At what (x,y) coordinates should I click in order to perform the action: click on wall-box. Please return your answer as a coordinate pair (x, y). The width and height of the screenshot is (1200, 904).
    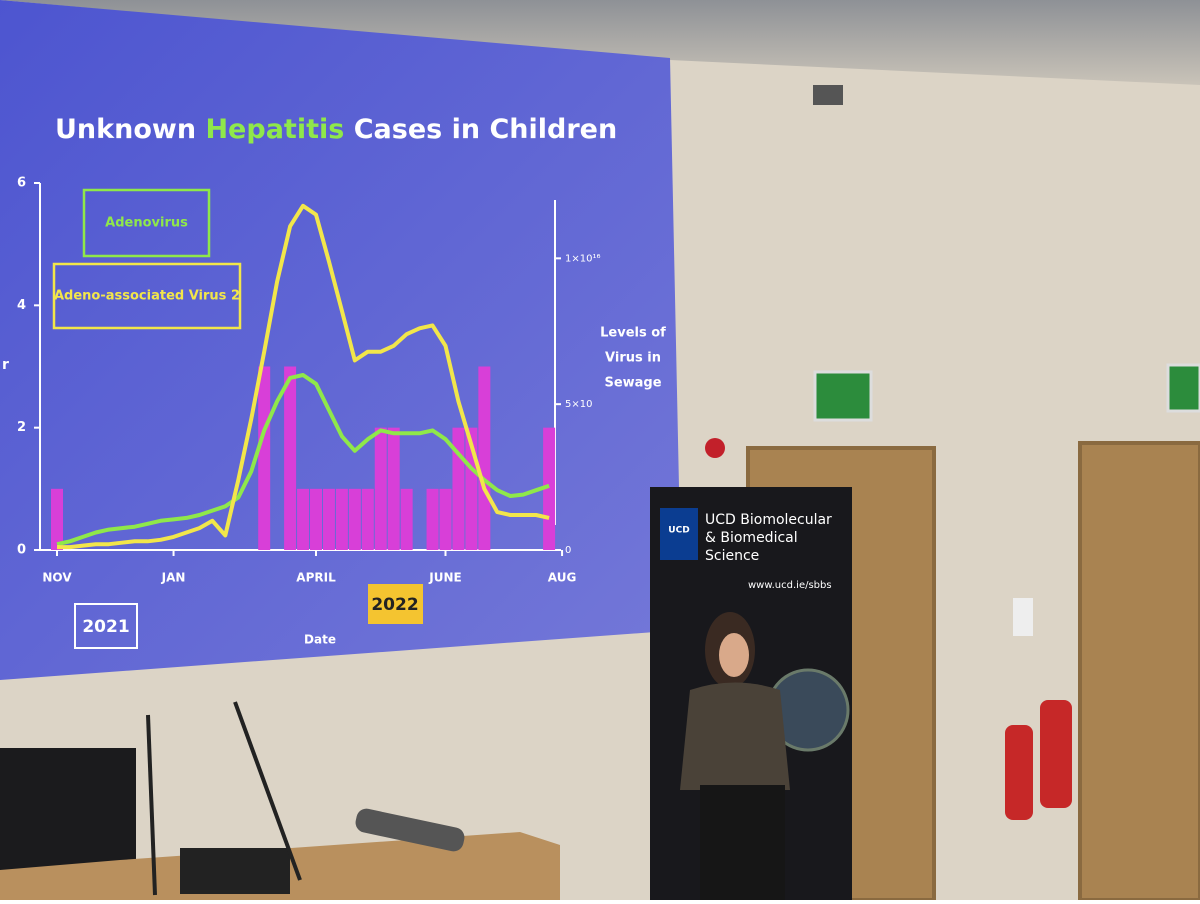
    Looking at the image, I should click on (828, 95).